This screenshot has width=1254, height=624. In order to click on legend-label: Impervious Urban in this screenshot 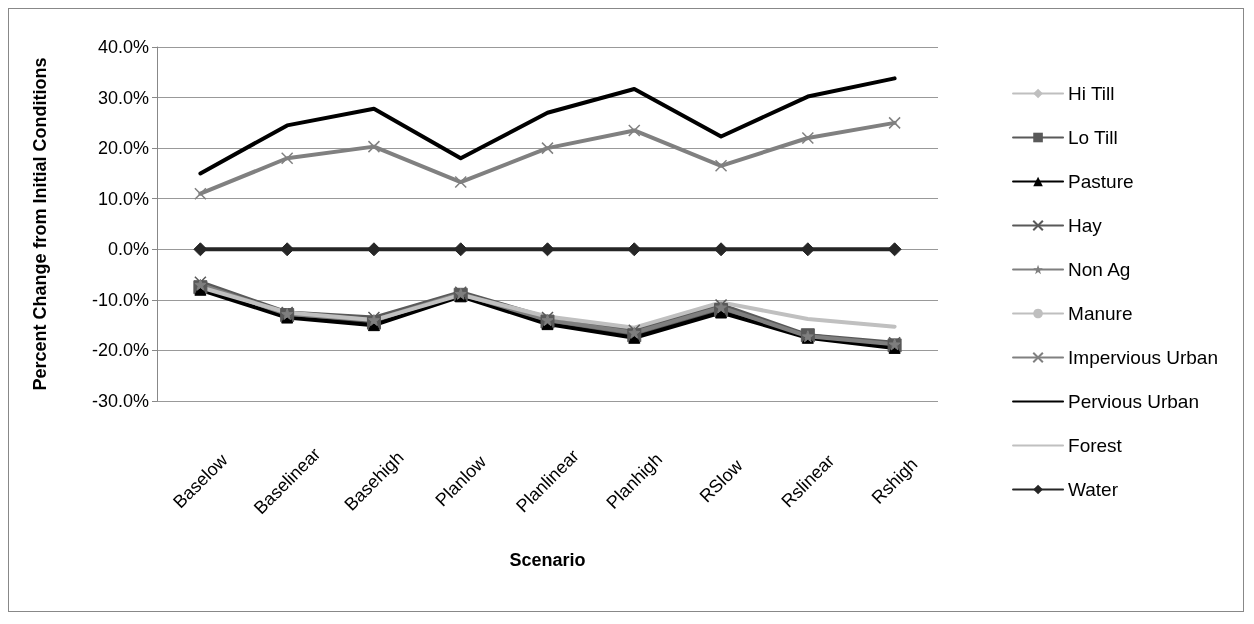, I will do `click(1143, 357)`.